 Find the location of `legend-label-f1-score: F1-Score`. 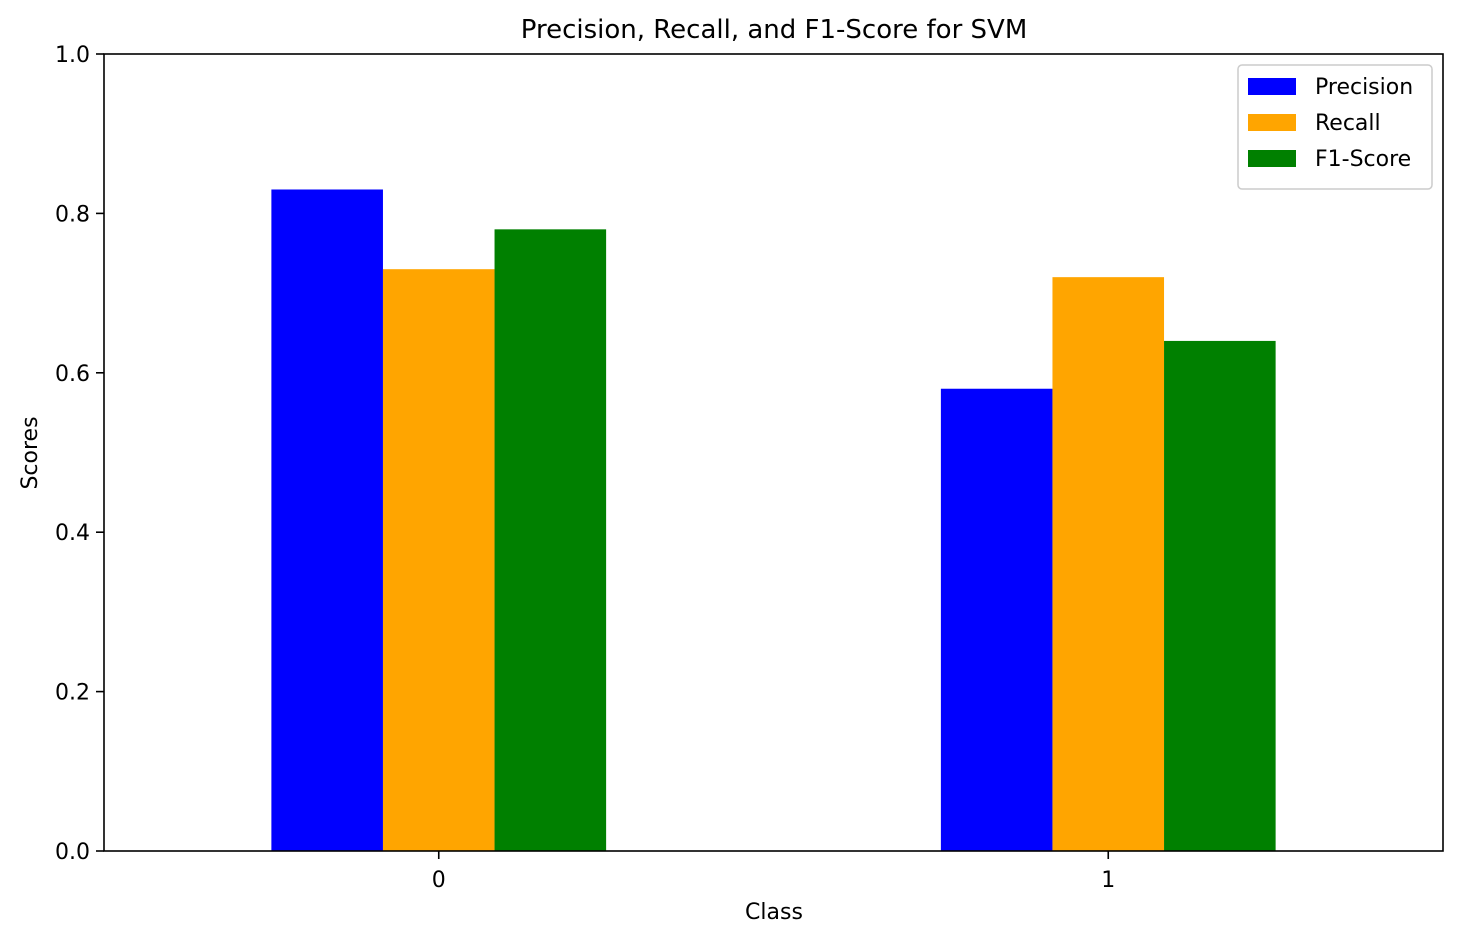

legend-label-f1-score: F1-Score is located at coordinates (1363, 159).